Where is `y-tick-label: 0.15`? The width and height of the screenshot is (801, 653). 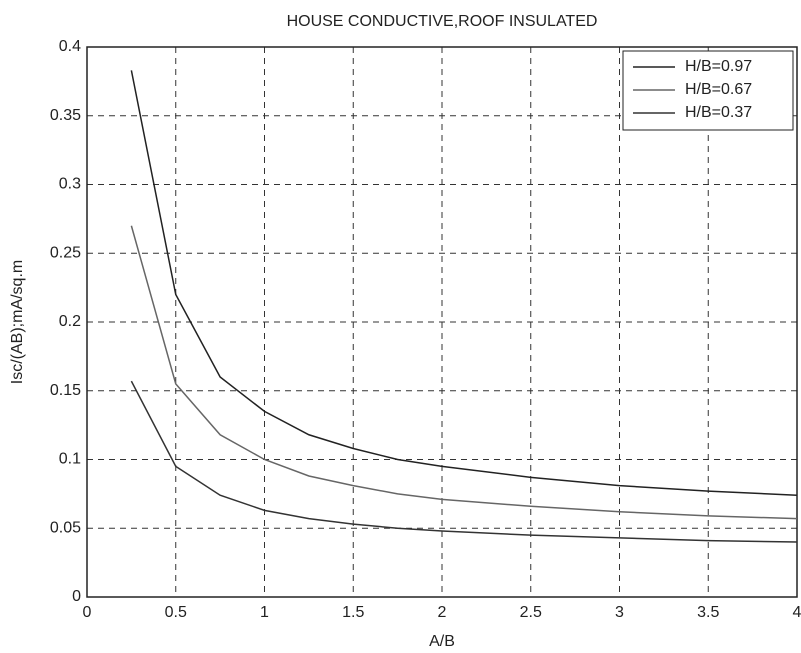 y-tick-label: 0.15 is located at coordinates (65, 390).